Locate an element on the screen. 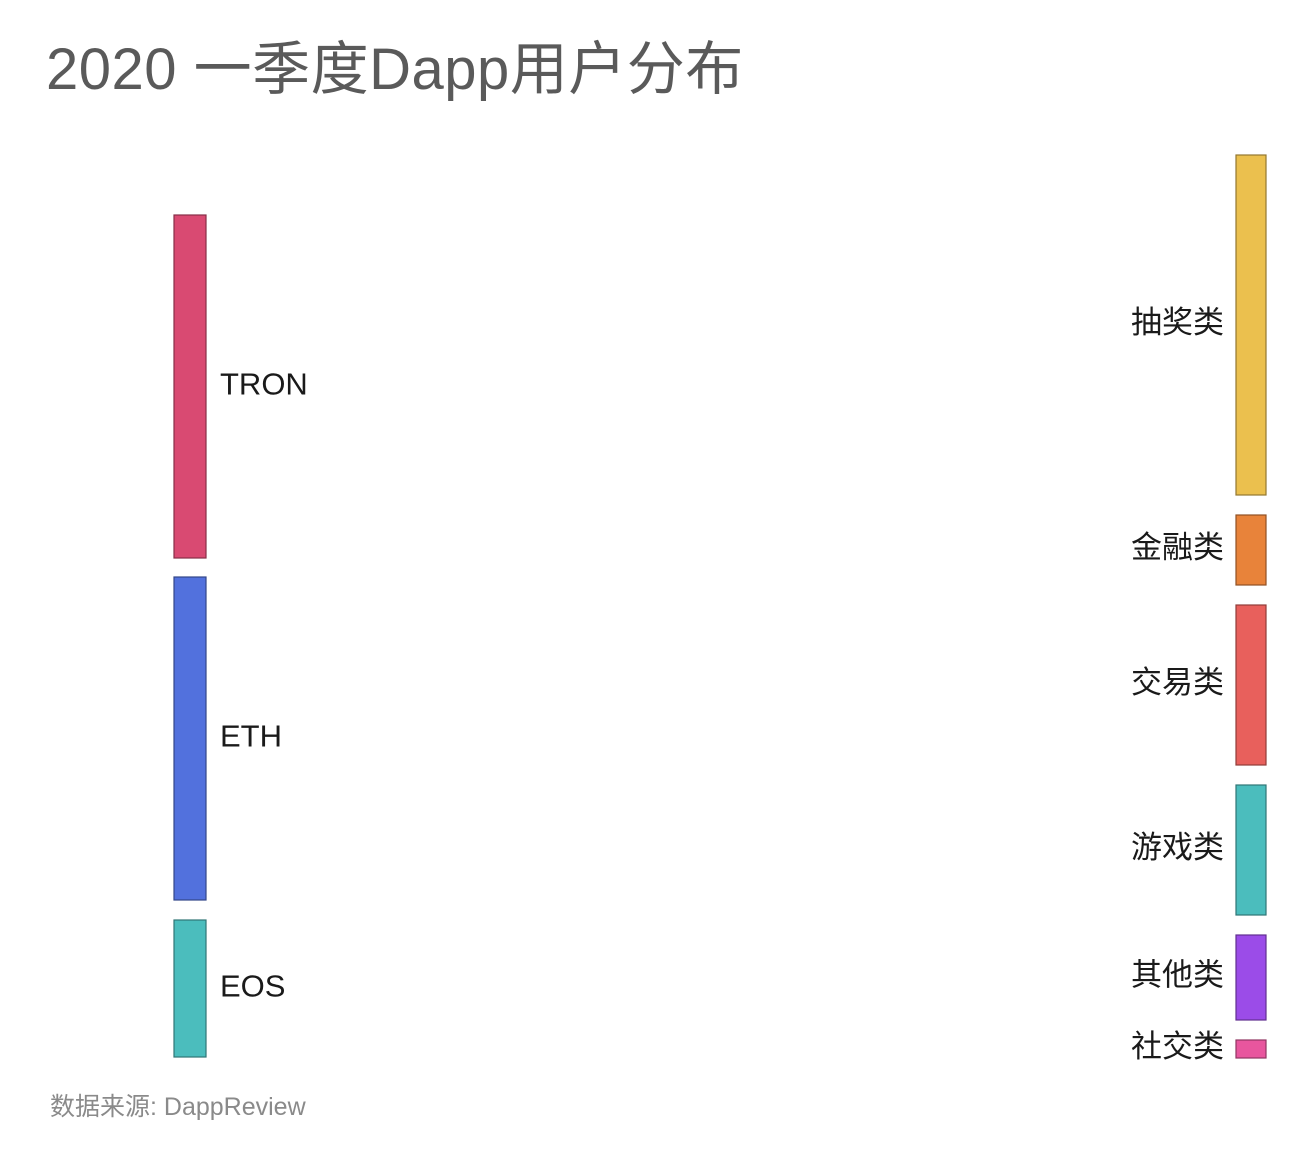 Image resolution: width=1314 pixels, height=1156 pixels. sankey-link-eth-to-youxi is located at coordinates (721, 832).